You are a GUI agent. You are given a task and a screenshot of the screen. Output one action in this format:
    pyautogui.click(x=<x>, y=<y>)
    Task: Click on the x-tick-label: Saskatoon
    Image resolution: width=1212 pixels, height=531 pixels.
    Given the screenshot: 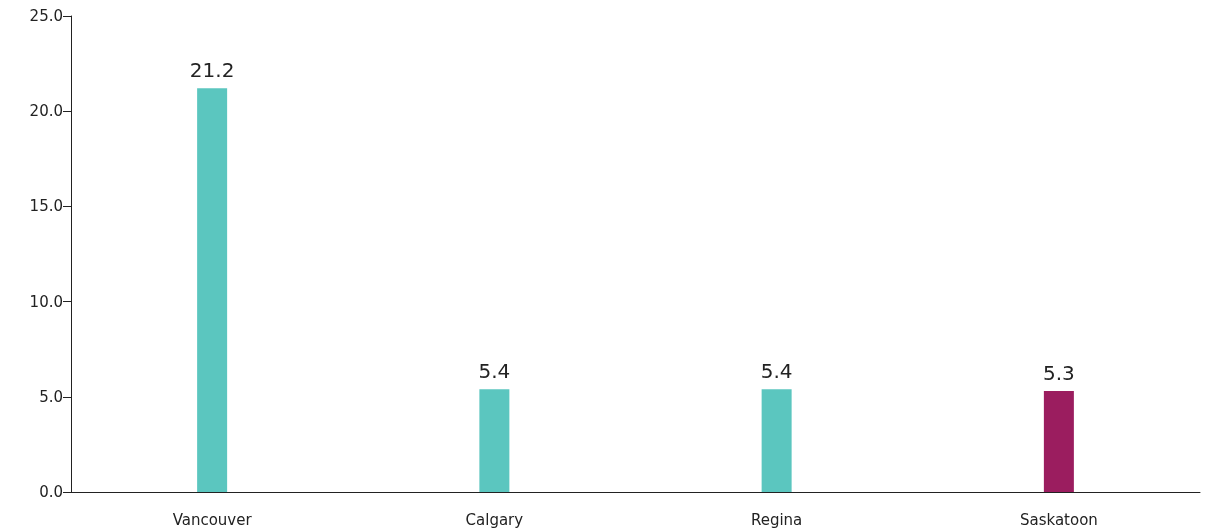 What is the action you would take?
    pyautogui.click(x=1058, y=519)
    